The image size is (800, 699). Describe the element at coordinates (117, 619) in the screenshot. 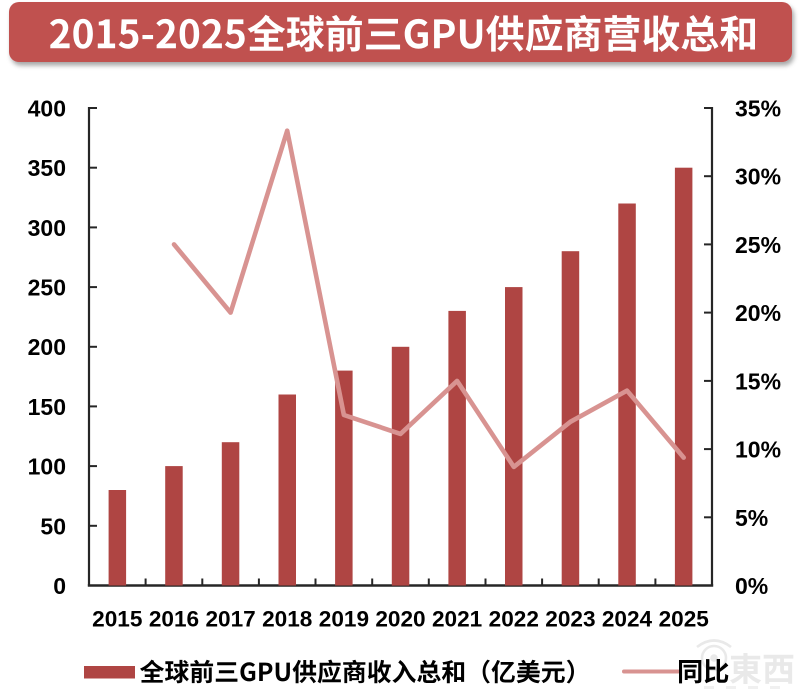

I see `svg-text: 2015` at that location.